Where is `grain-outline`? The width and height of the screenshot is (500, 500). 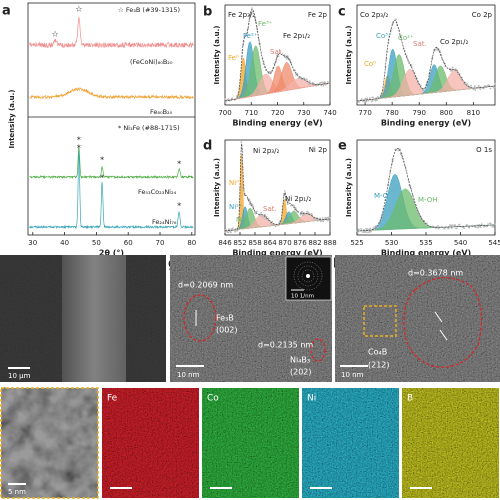
grain-outline is located at coordinates (443, 322).